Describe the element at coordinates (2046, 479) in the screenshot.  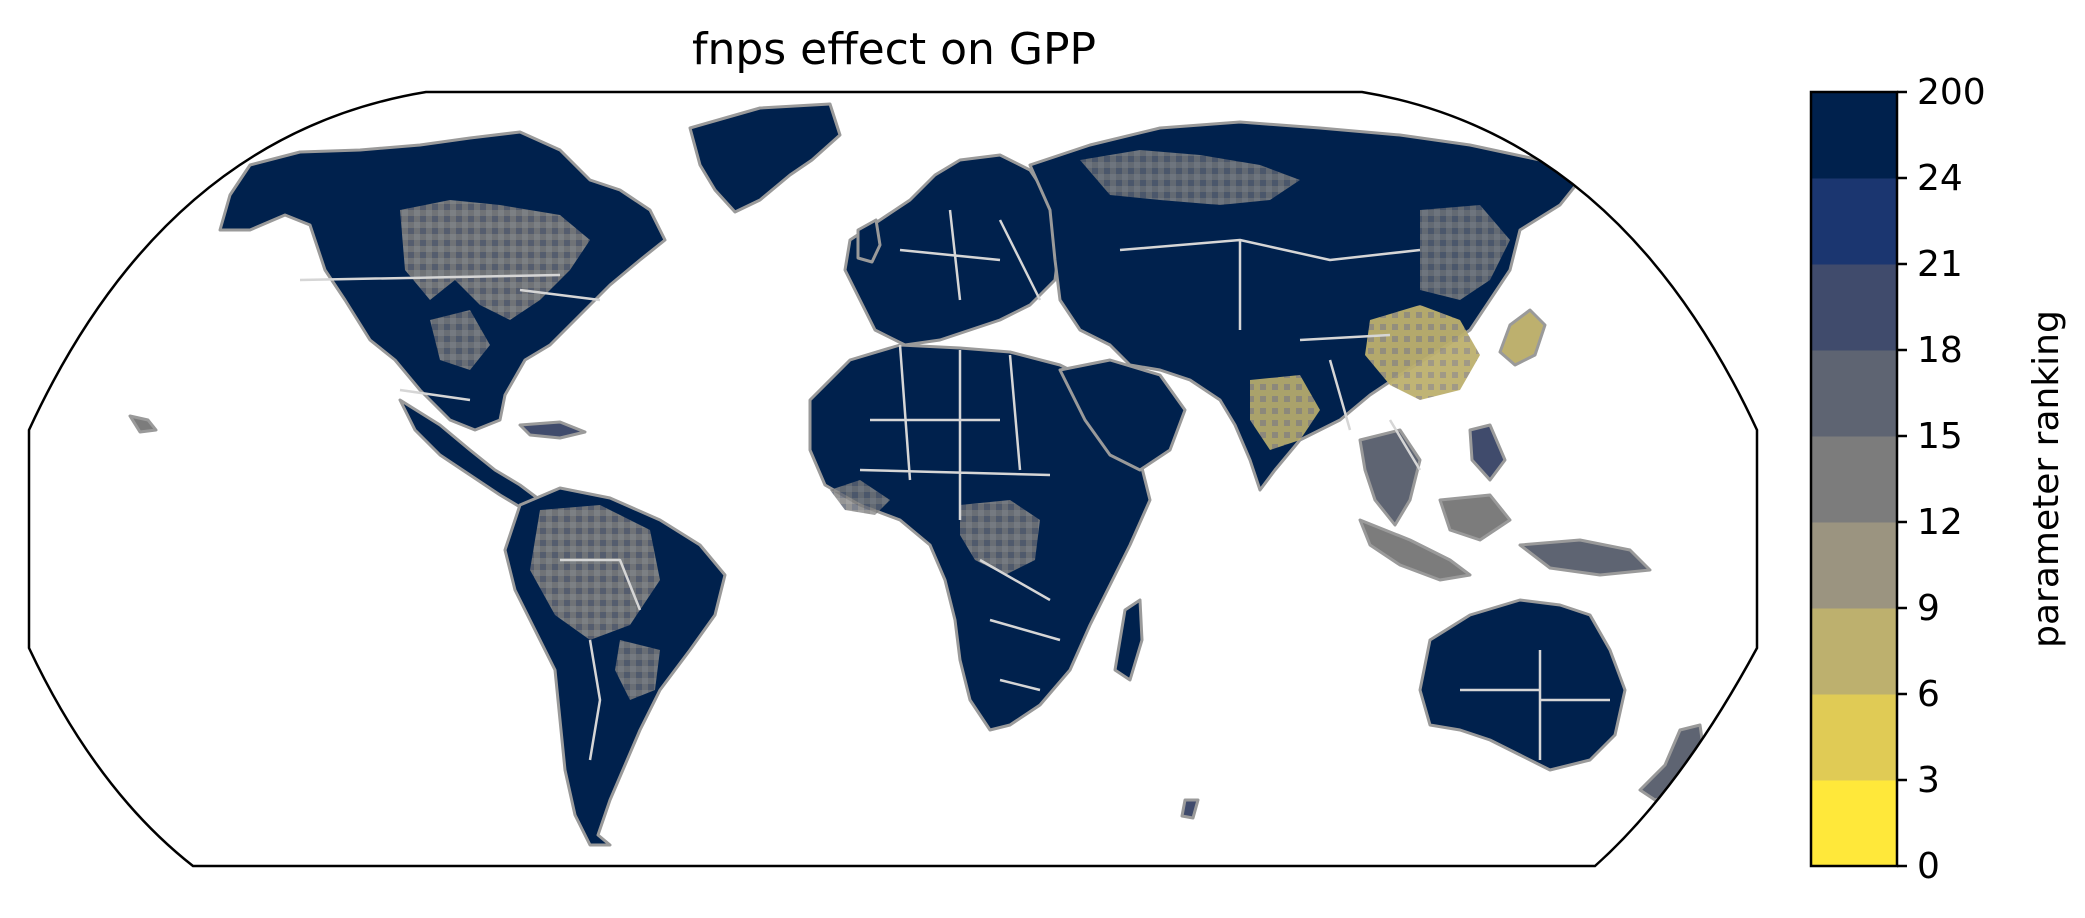
I see `colorbar-label: parameter ranking` at that location.